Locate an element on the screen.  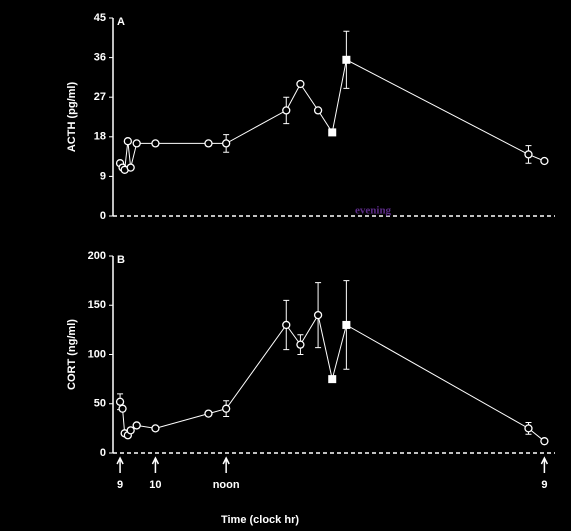
panel-label: B is located at coordinates (121, 260).